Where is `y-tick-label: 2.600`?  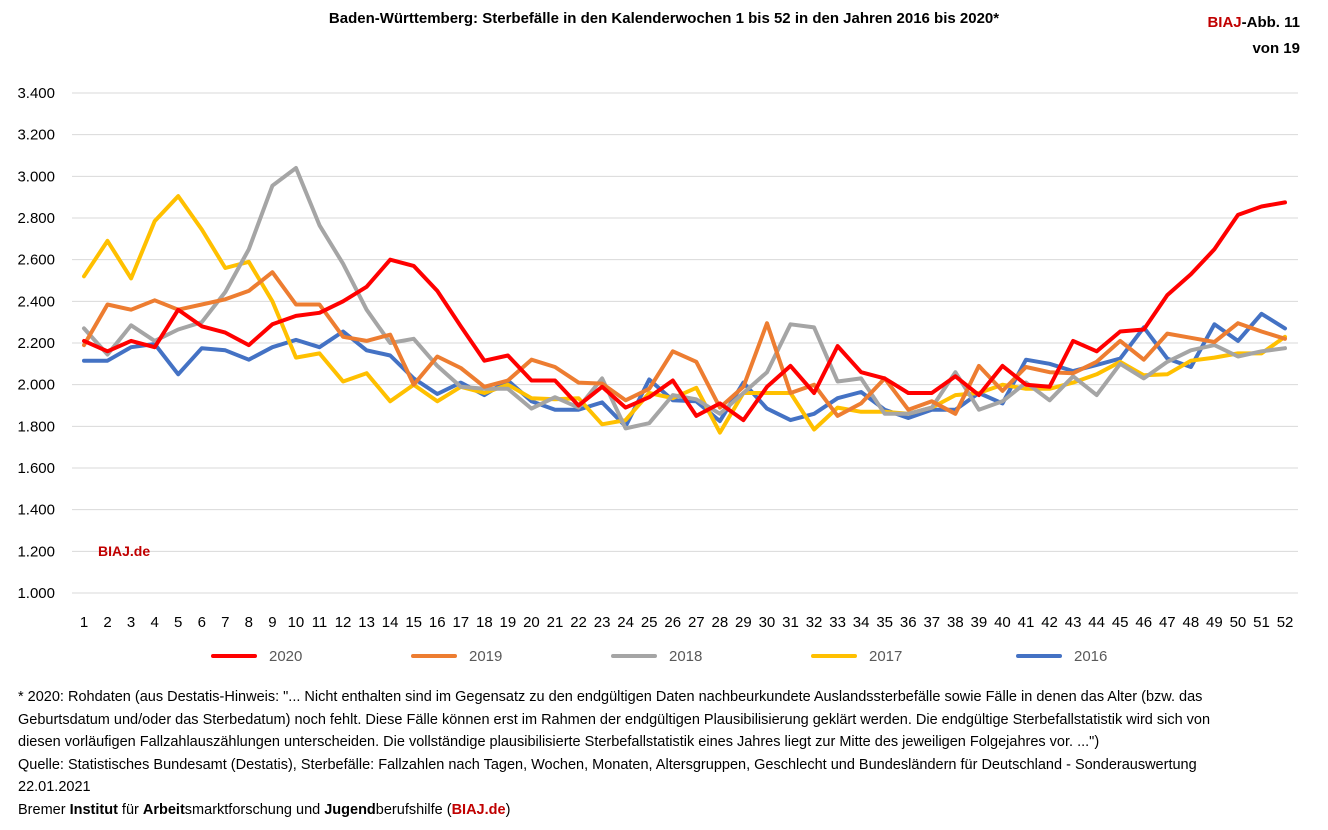 y-tick-label: 2.600 is located at coordinates (36, 260).